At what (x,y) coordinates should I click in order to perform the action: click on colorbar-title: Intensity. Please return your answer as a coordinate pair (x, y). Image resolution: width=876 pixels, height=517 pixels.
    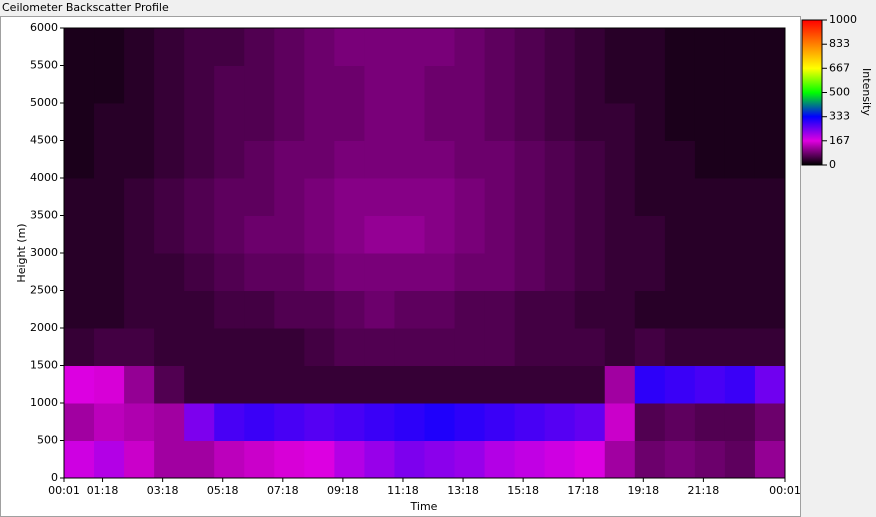
    Looking at the image, I should click on (866, 92).